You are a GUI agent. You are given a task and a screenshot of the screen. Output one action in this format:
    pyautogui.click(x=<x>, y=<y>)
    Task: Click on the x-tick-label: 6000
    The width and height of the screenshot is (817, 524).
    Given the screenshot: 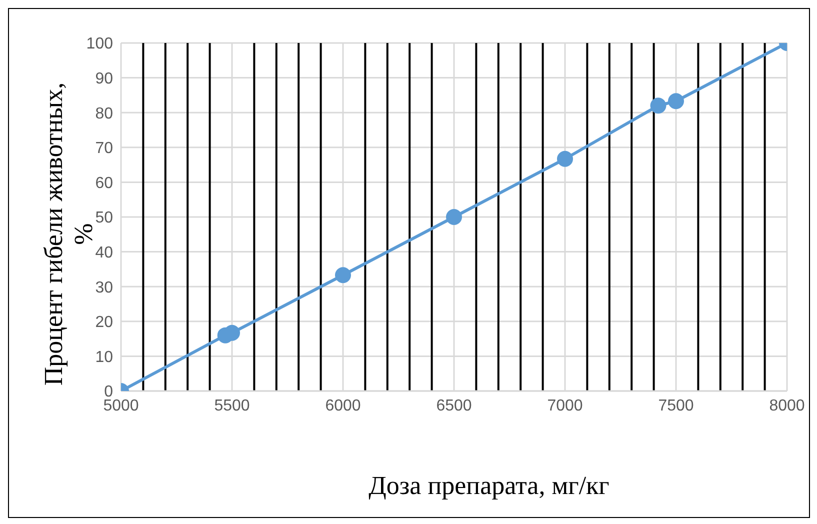 What is the action you would take?
    pyautogui.click(x=343, y=405)
    